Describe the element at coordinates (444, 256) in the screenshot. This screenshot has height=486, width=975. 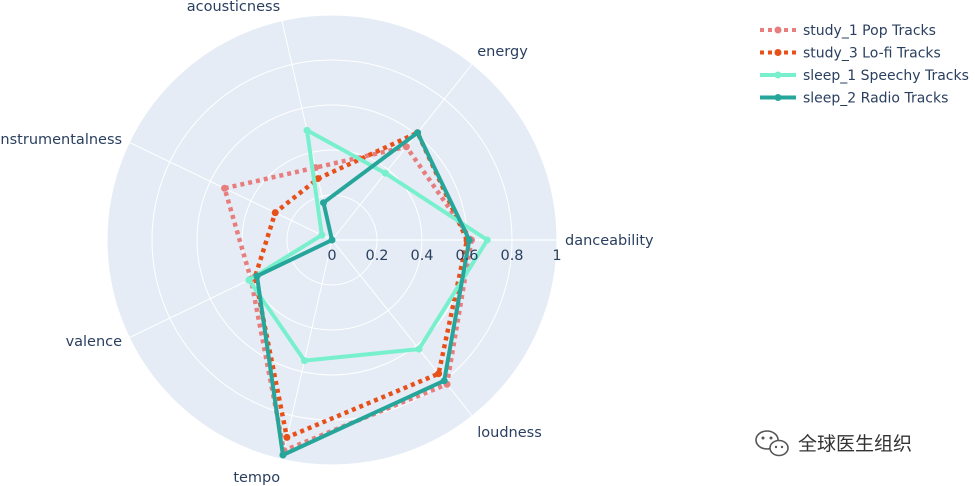
I see `radial-tick-labels: 0 0.2 0.4 0.6 0.8 1` at that location.